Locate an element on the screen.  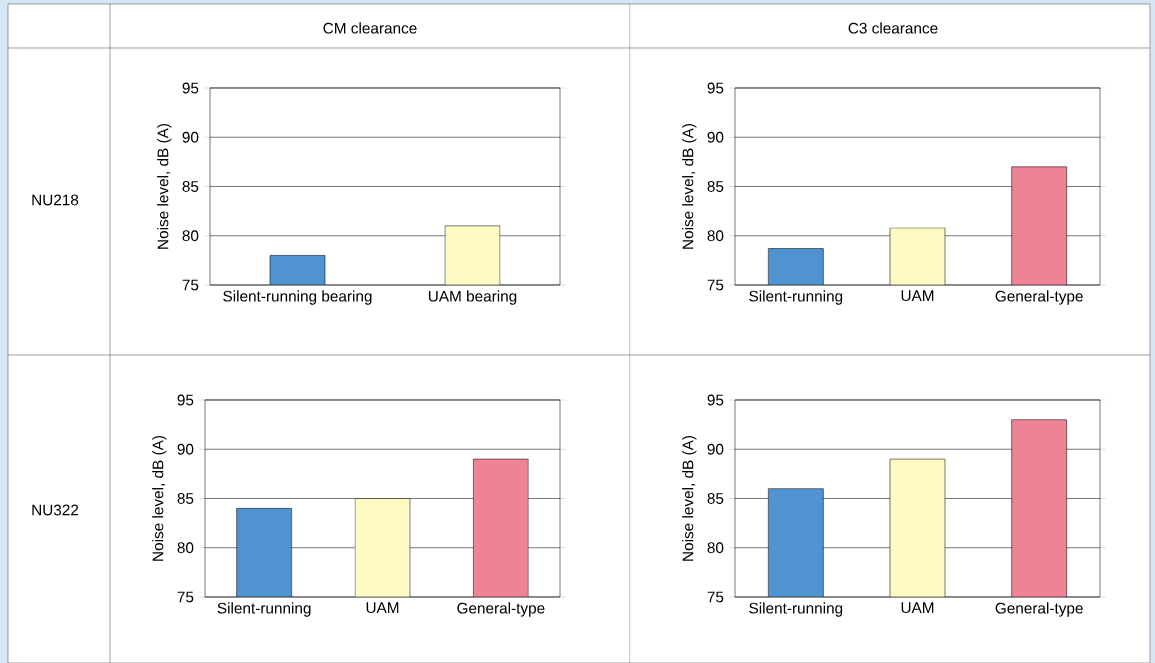
chart-title: C3 clearance is located at coordinates (893, 28).